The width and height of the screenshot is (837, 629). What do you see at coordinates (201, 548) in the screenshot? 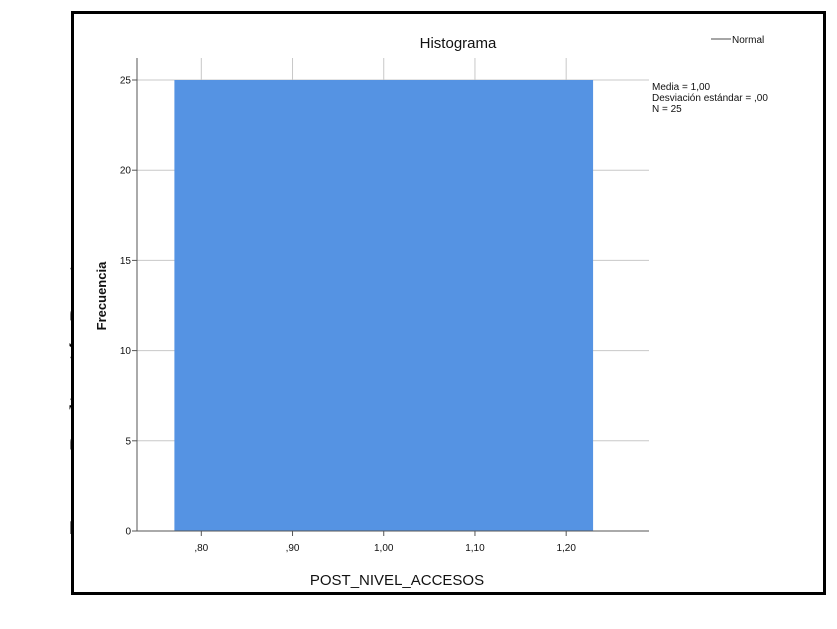
I see `x-tick-label: ,80` at bounding box center [201, 548].